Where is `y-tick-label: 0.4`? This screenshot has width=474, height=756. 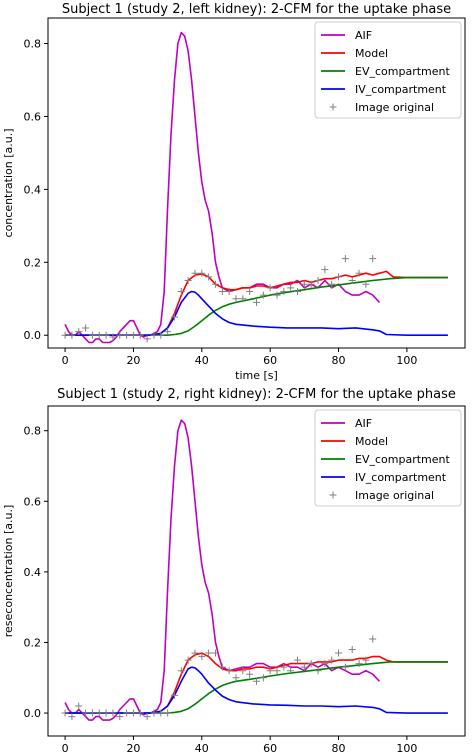
y-tick-label: 0.4 is located at coordinates (33, 189).